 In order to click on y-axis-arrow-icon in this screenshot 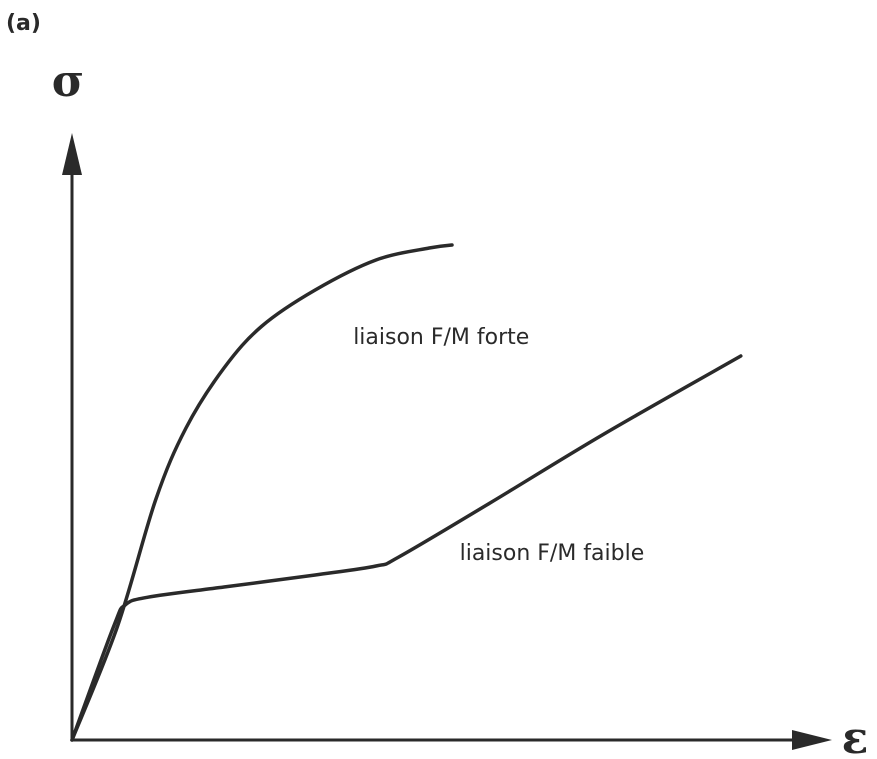, I will do `click(72, 154)`.